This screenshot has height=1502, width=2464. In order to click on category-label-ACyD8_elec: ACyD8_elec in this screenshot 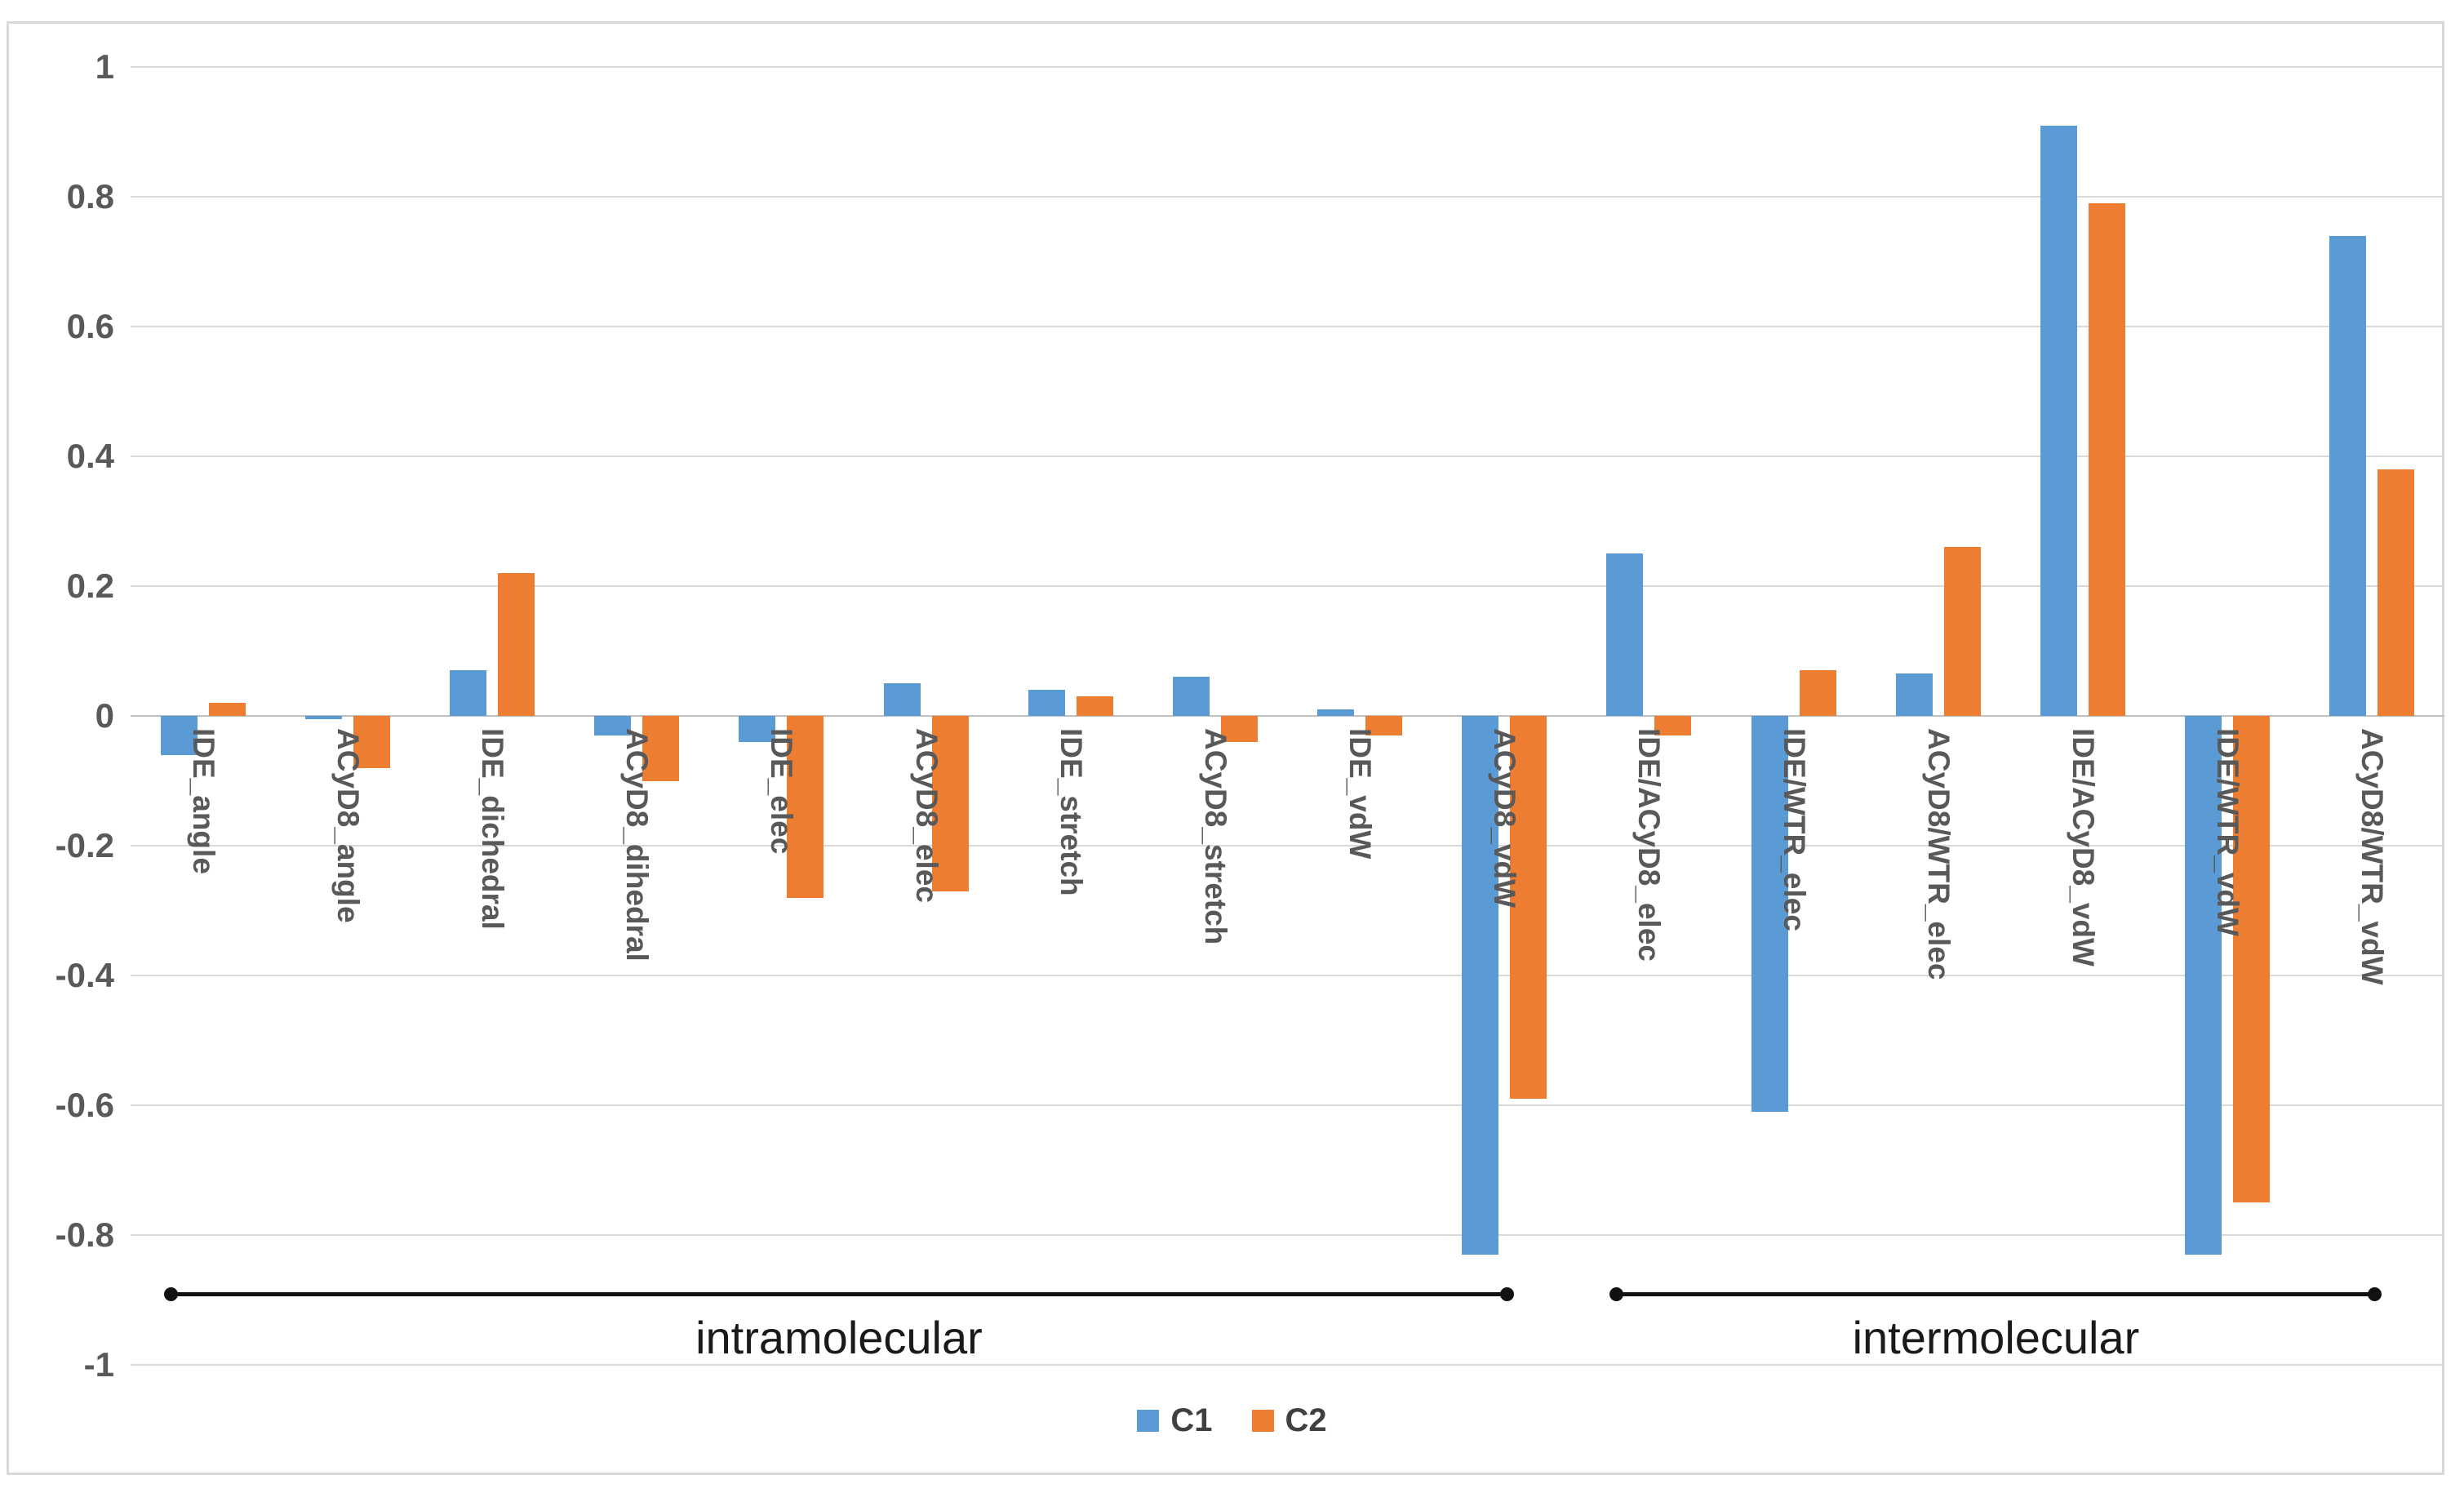, I will do `click(926, 815)`.